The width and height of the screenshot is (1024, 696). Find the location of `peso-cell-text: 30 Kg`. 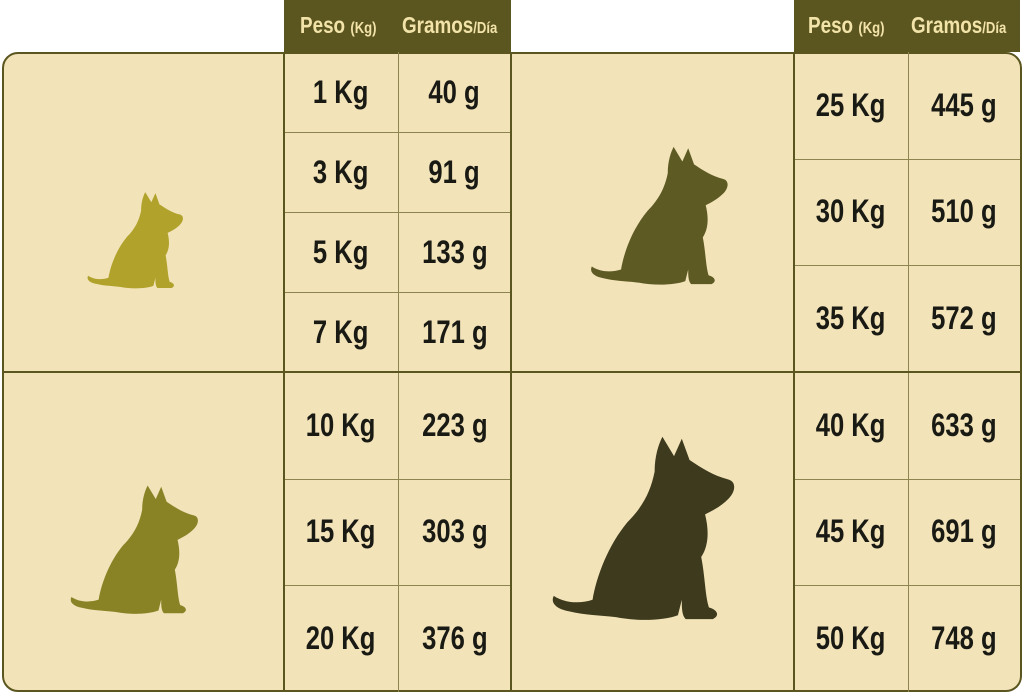

peso-cell-text: 30 Kg is located at coordinates (851, 211).